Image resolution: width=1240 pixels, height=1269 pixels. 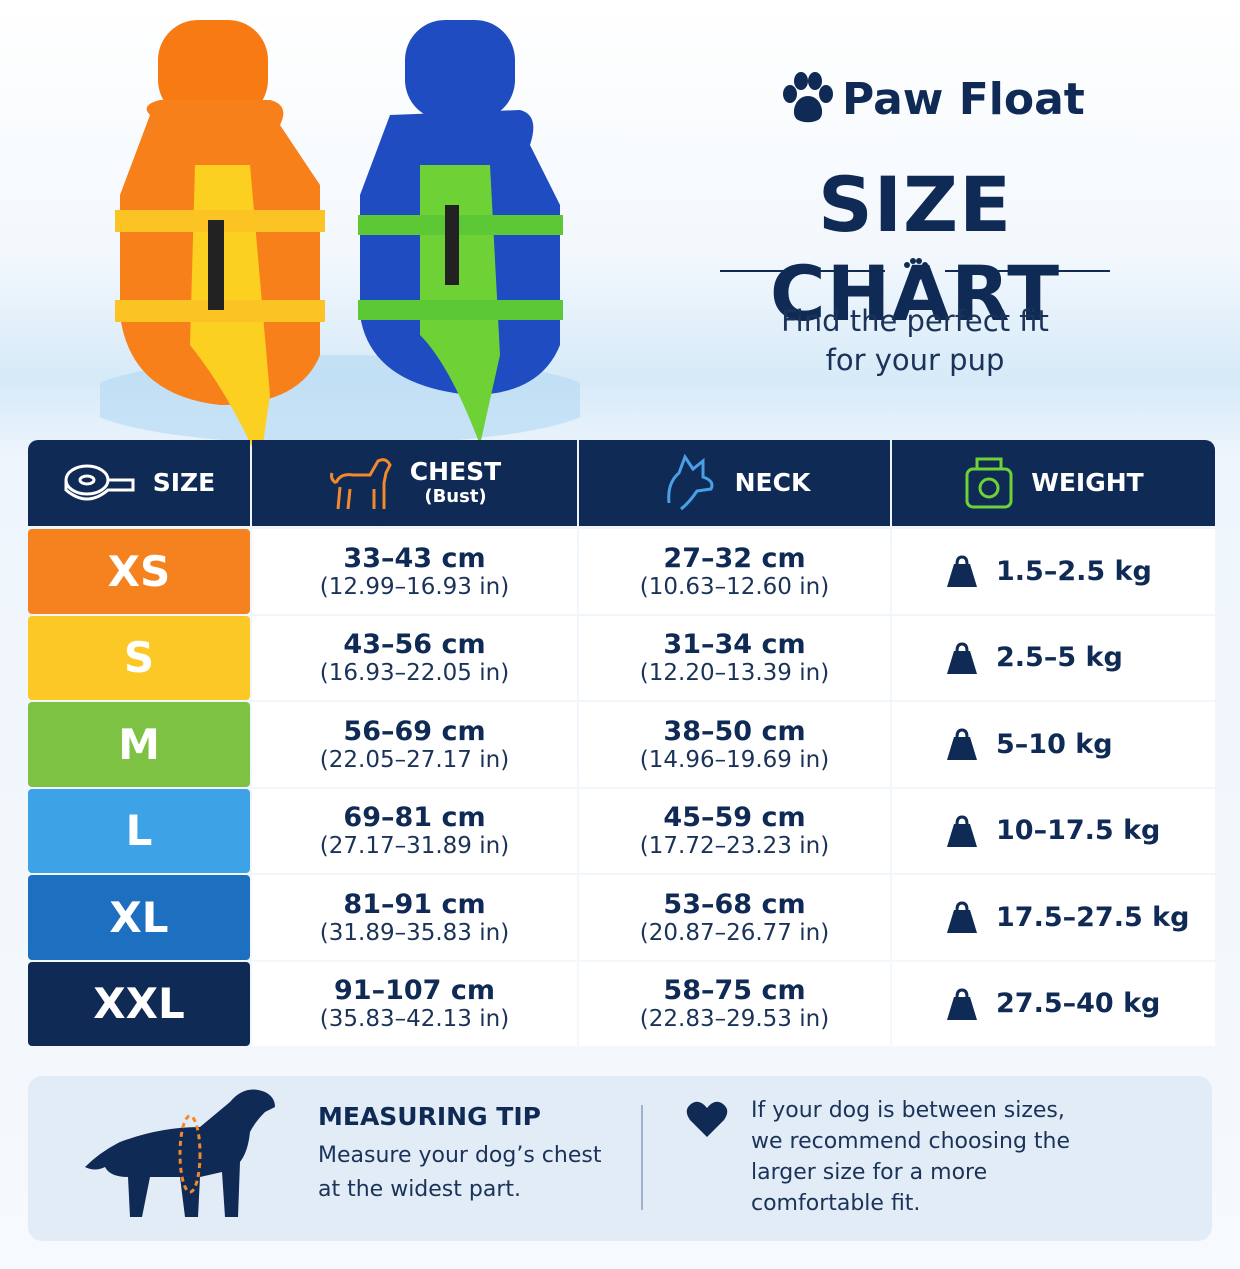 I want to click on weight-cell: 27.5–40 kg, so click(x=1053, y=1003).